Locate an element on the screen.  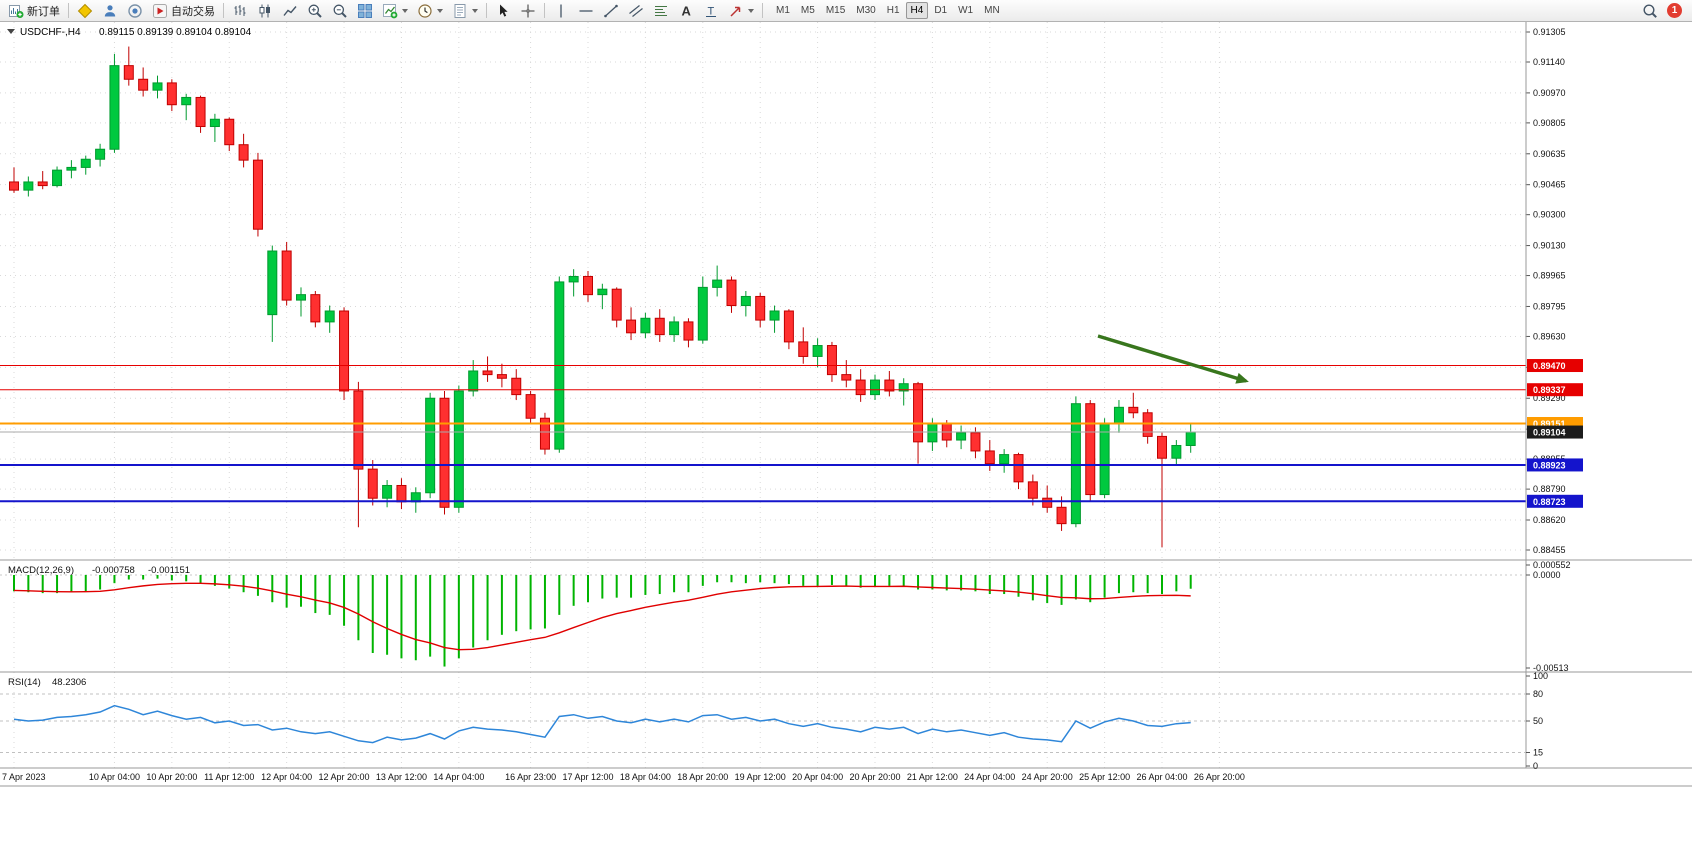
cursor-tool-button is located at coordinates (503, 10).